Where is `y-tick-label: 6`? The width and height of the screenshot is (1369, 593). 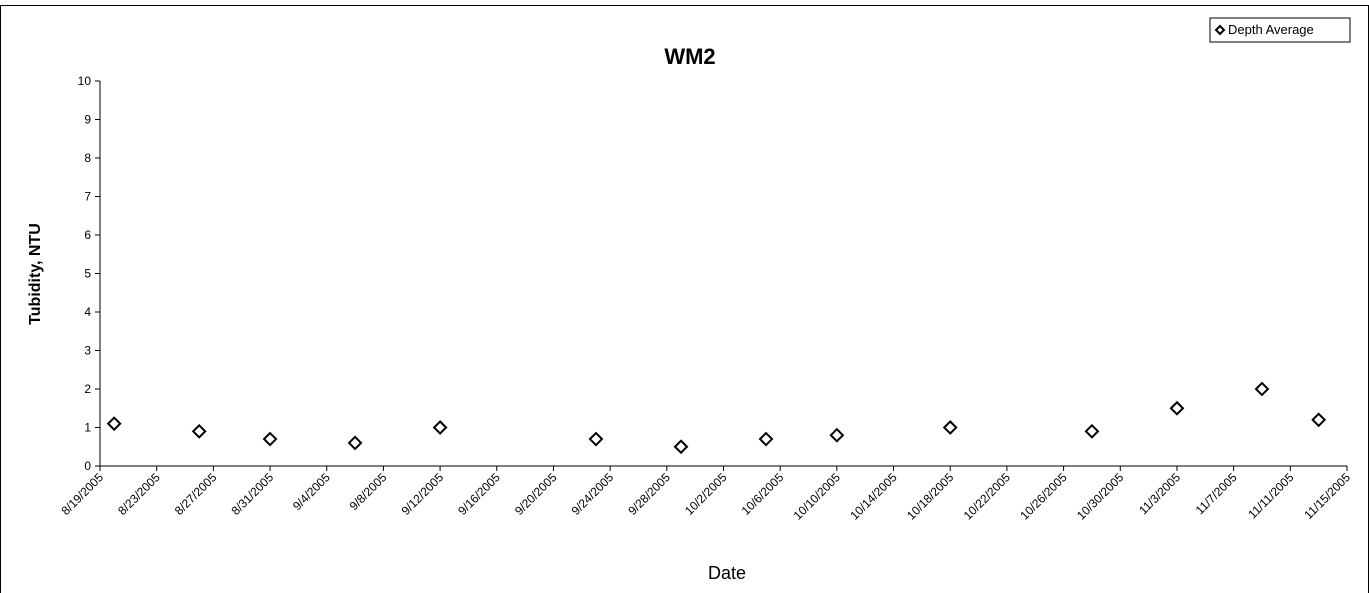 y-tick-label: 6 is located at coordinates (87, 235).